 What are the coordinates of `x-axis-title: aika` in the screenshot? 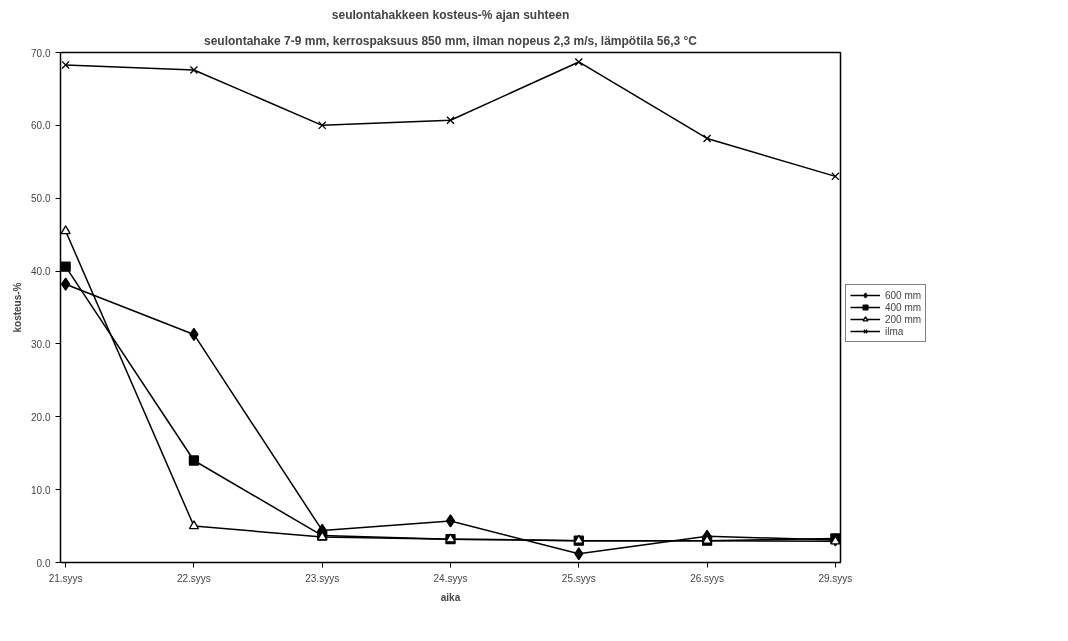 It's located at (450, 597).